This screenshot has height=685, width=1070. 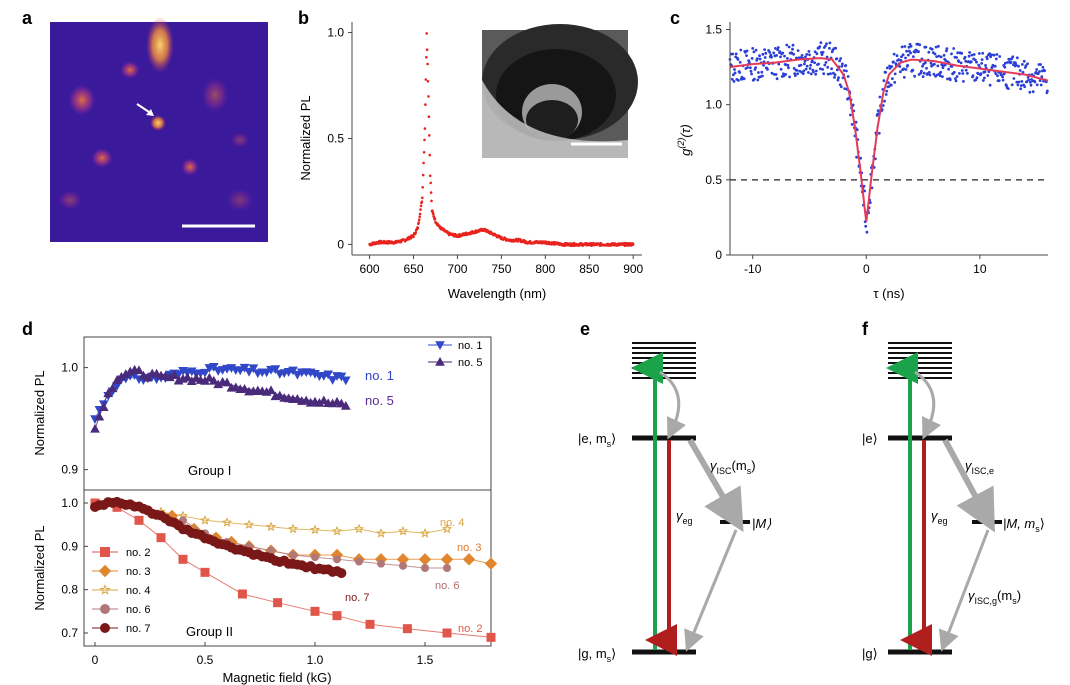 What do you see at coordinates (370, 269) in the screenshot?
I see `x-tick-label: 600` at bounding box center [370, 269].